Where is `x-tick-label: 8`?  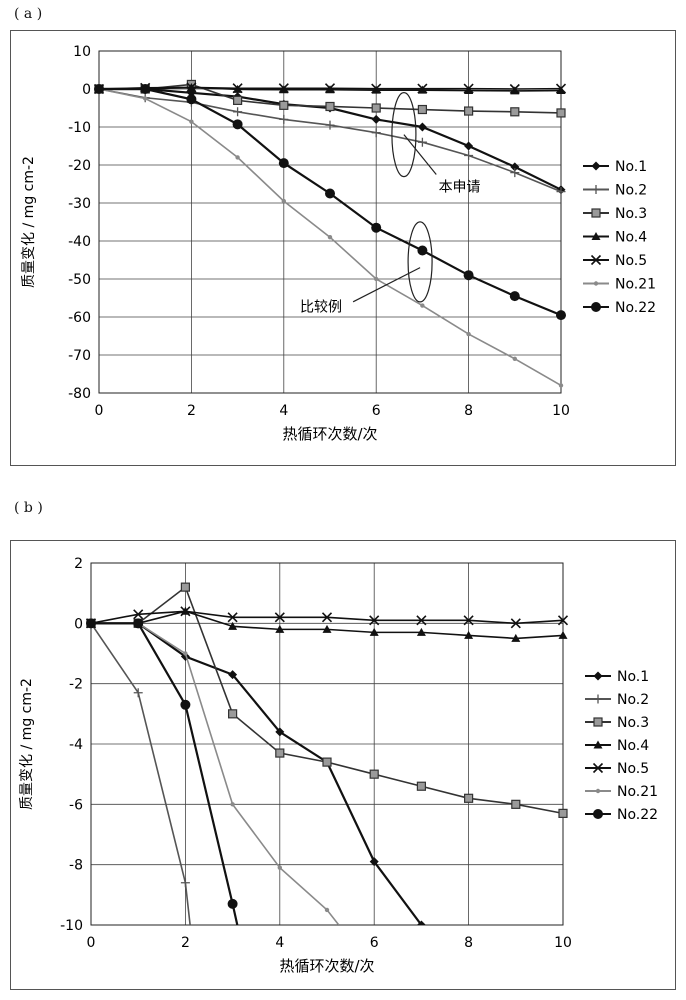 x-tick-label: 8 is located at coordinates (468, 943).